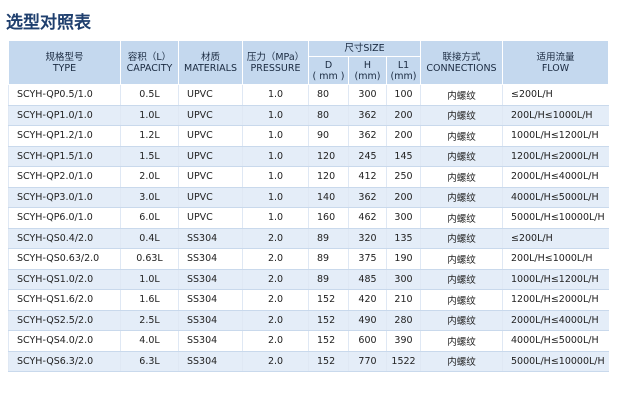 The height and width of the screenshot is (407, 618). What do you see at coordinates (555, 95) in the screenshot?
I see `table-cell: ≤200L/H` at bounding box center [555, 95].